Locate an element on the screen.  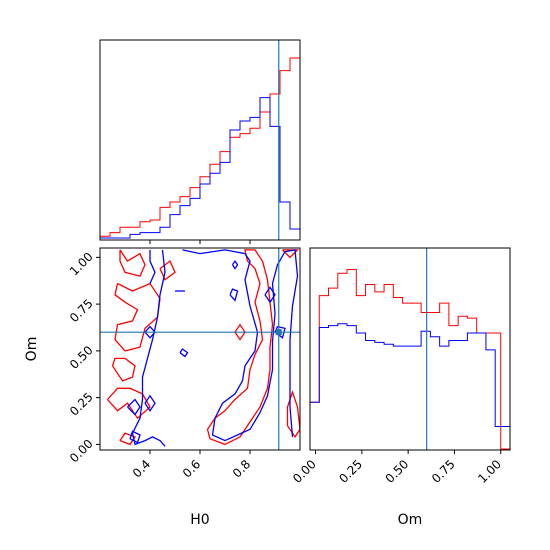
om-histogram-xlabel: Om is located at coordinates (410, 520).